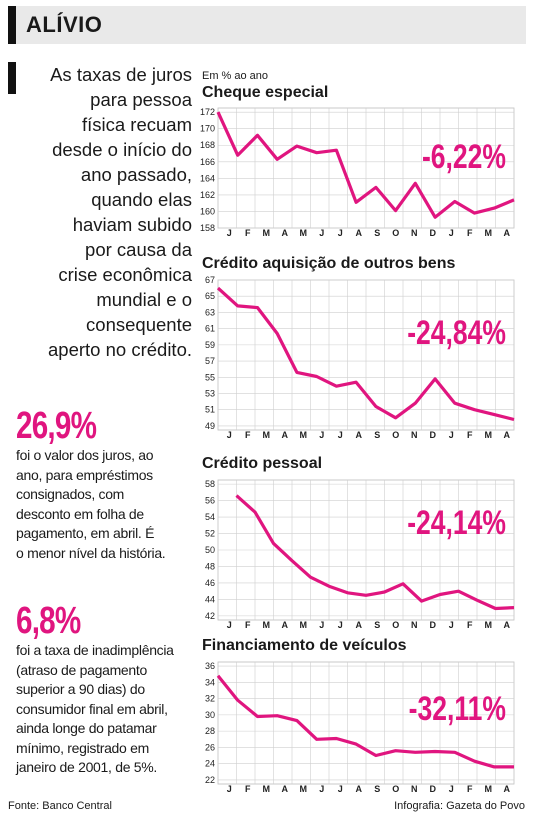 The image size is (533, 820). Describe the element at coordinates (85, 533) in the screenshot. I see `fact1-line: pagamento, em abril. É` at that location.